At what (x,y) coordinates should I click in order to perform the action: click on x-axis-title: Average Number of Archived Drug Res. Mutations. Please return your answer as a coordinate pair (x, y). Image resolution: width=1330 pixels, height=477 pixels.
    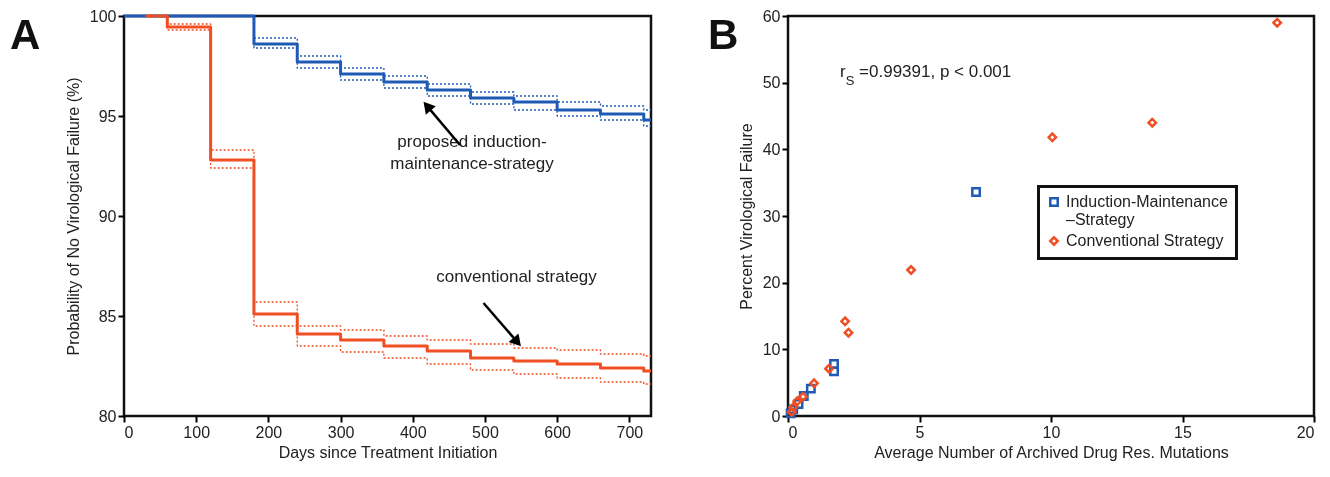
    Looking at the image, I should click on (1051, 452).